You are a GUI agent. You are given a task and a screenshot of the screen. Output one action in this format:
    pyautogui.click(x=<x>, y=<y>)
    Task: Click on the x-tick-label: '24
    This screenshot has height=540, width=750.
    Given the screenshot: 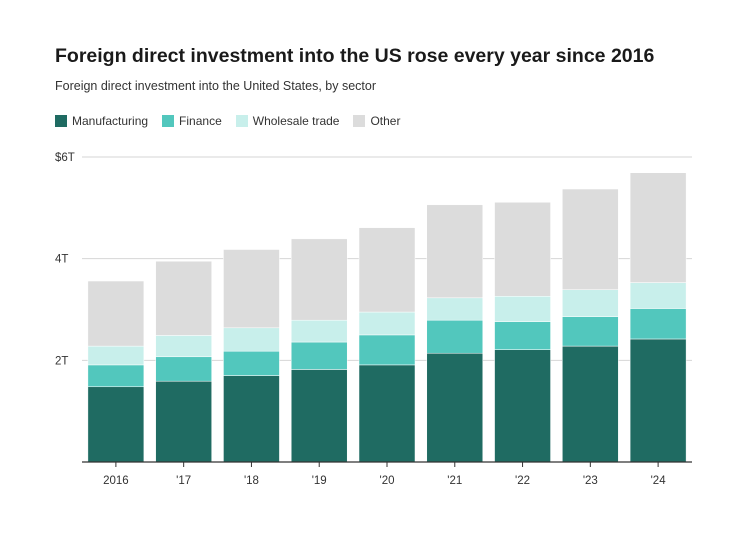 What is the action you would take?
    pyautogui.click(x=659, y=481)
    